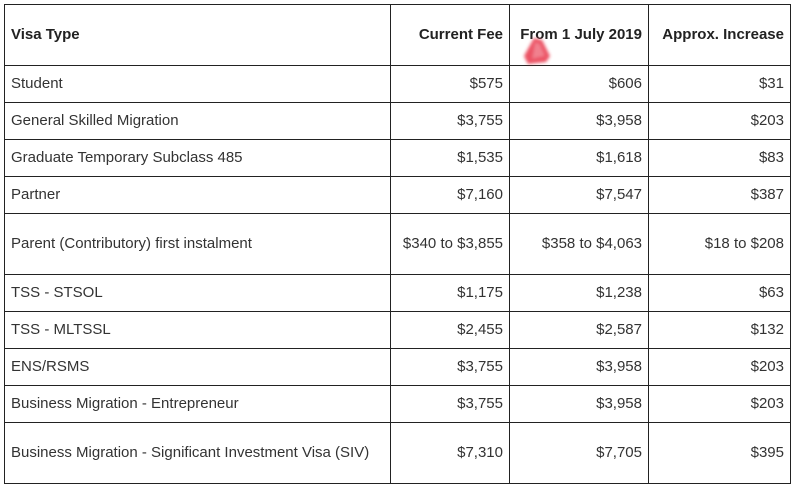  Describe the element at coordinates (450, 35) in the screenshot. I see `header-current-fee: Current Fee` at that location.